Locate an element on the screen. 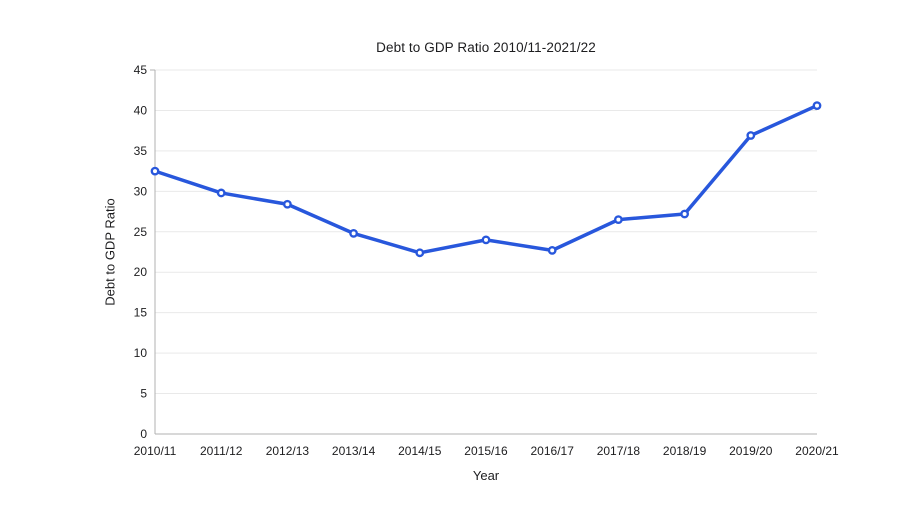 This screenshot has width=924, height=520. y-tick-label: 20 is located at coordinates (141, 272).